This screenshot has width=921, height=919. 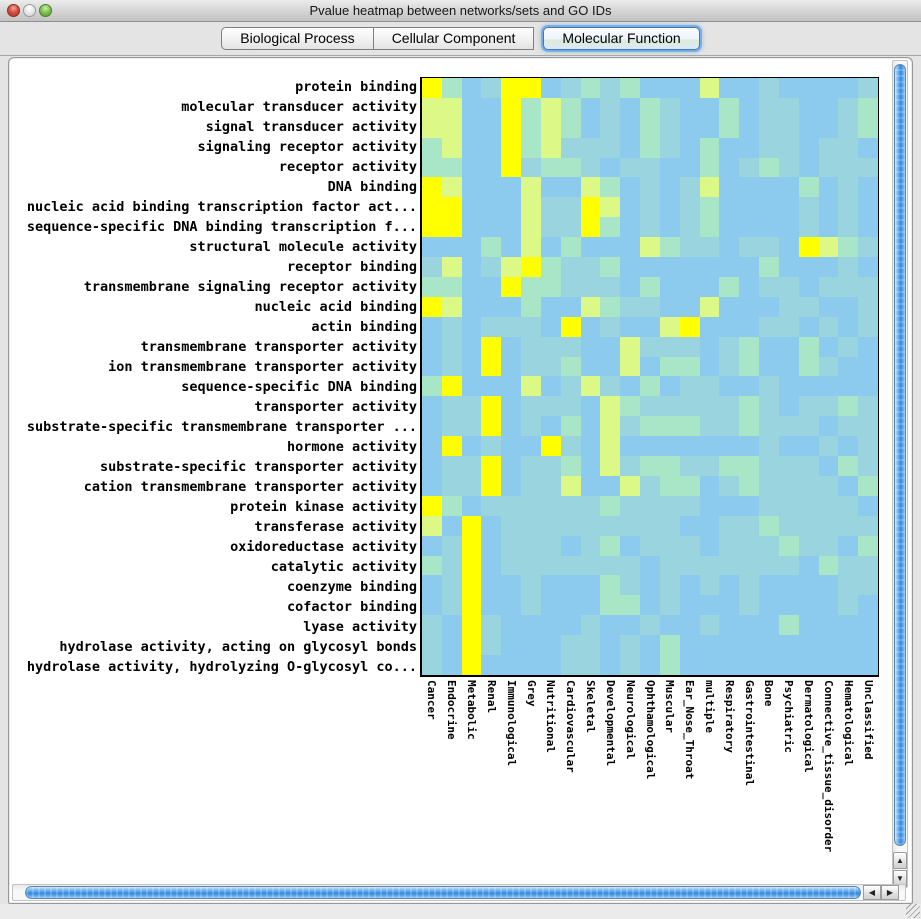 What do you see at coordinates (621, 38) in the screenshot?
I see `tab-molecular-function: Molecular Function` at bounding box center [621, 38].